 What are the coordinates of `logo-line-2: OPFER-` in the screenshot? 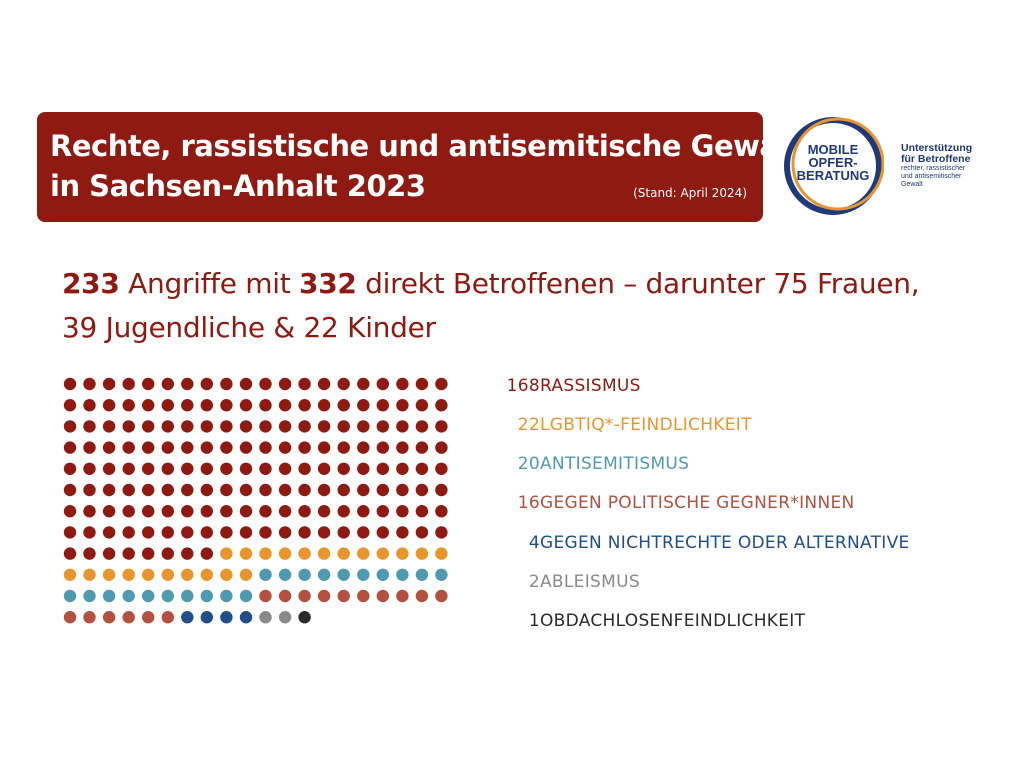 It's located at (833, 162).